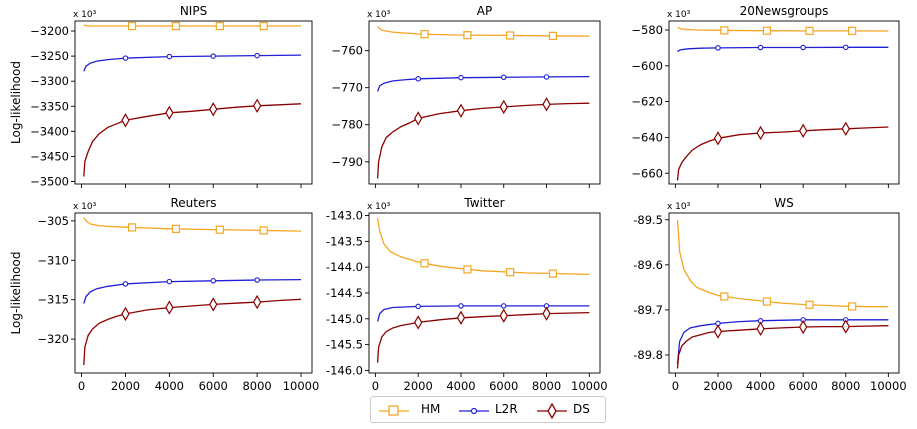 The height and width of the screenshot is (429, 917). I want to click on y-tick-label: -143.5, so click(344, 241).